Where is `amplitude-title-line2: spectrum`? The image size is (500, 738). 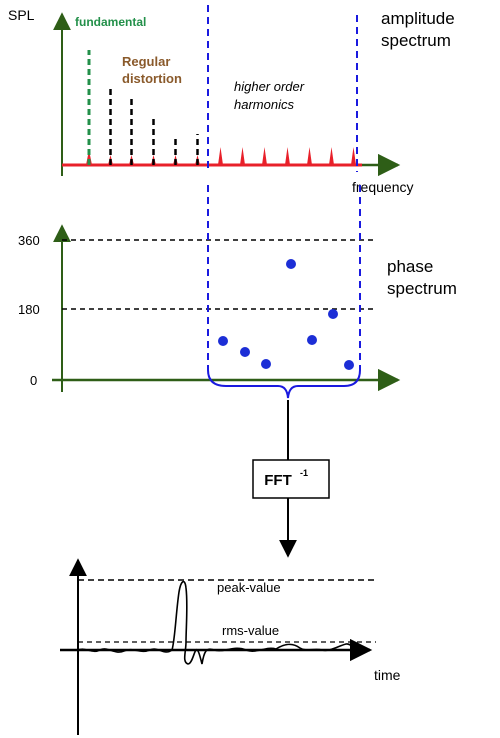
amplitude-title-line2: spectrum is located at coordinates (416, 40).